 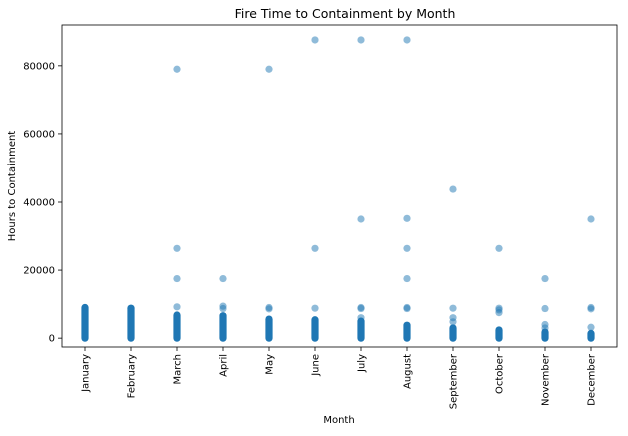 What do you see at coordinates (178, 369) in the screenshot?
I see `x-tick-label: March` at bounding box center [178, 369].